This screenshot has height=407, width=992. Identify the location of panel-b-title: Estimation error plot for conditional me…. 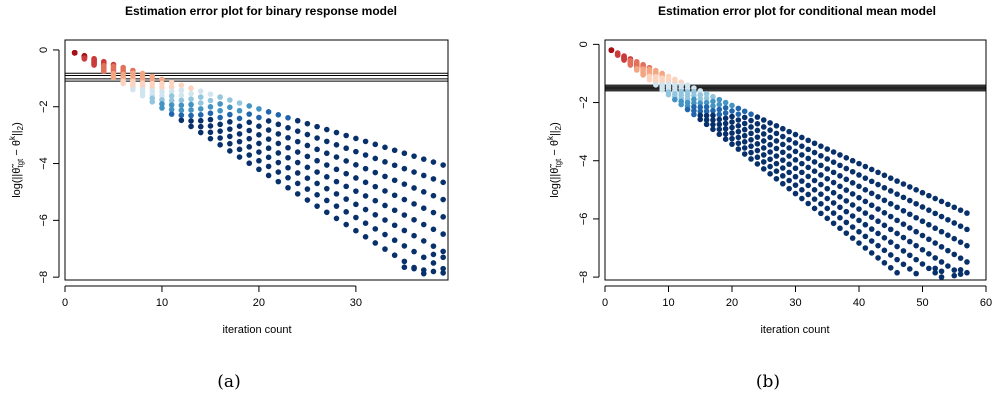
(797, 11).